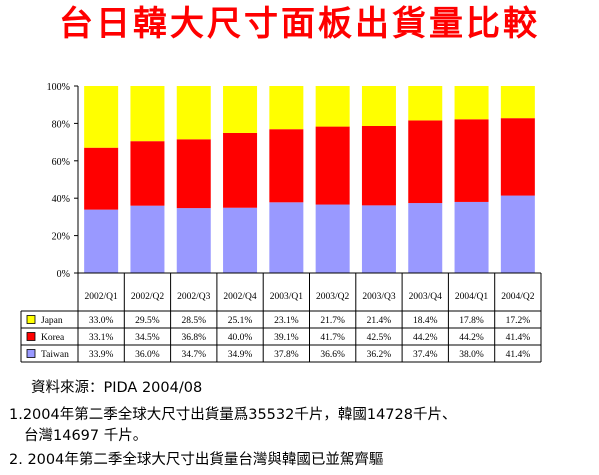  Describe the element at coordinates (379, 338) in the screenshot. I see `data-label: 42.5%` at that location.